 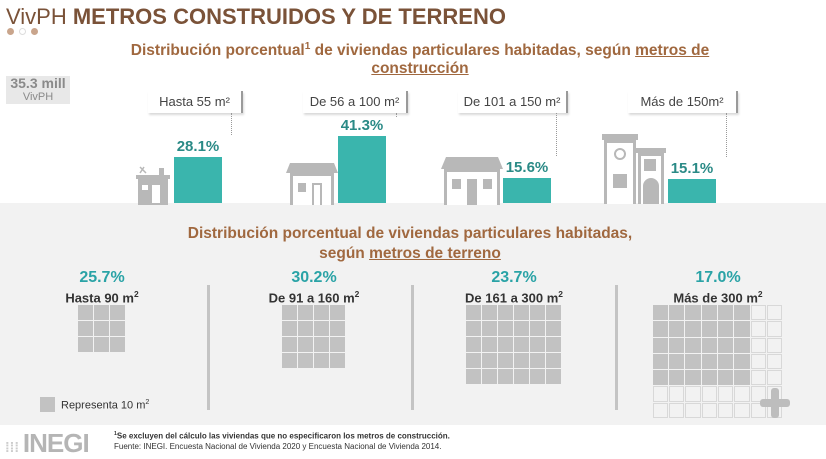 What do you see at coordinates (514, 297) in the screenshot?
I see `terrain-range: De 161 a 300 m2` at bounding box center [514, 297].